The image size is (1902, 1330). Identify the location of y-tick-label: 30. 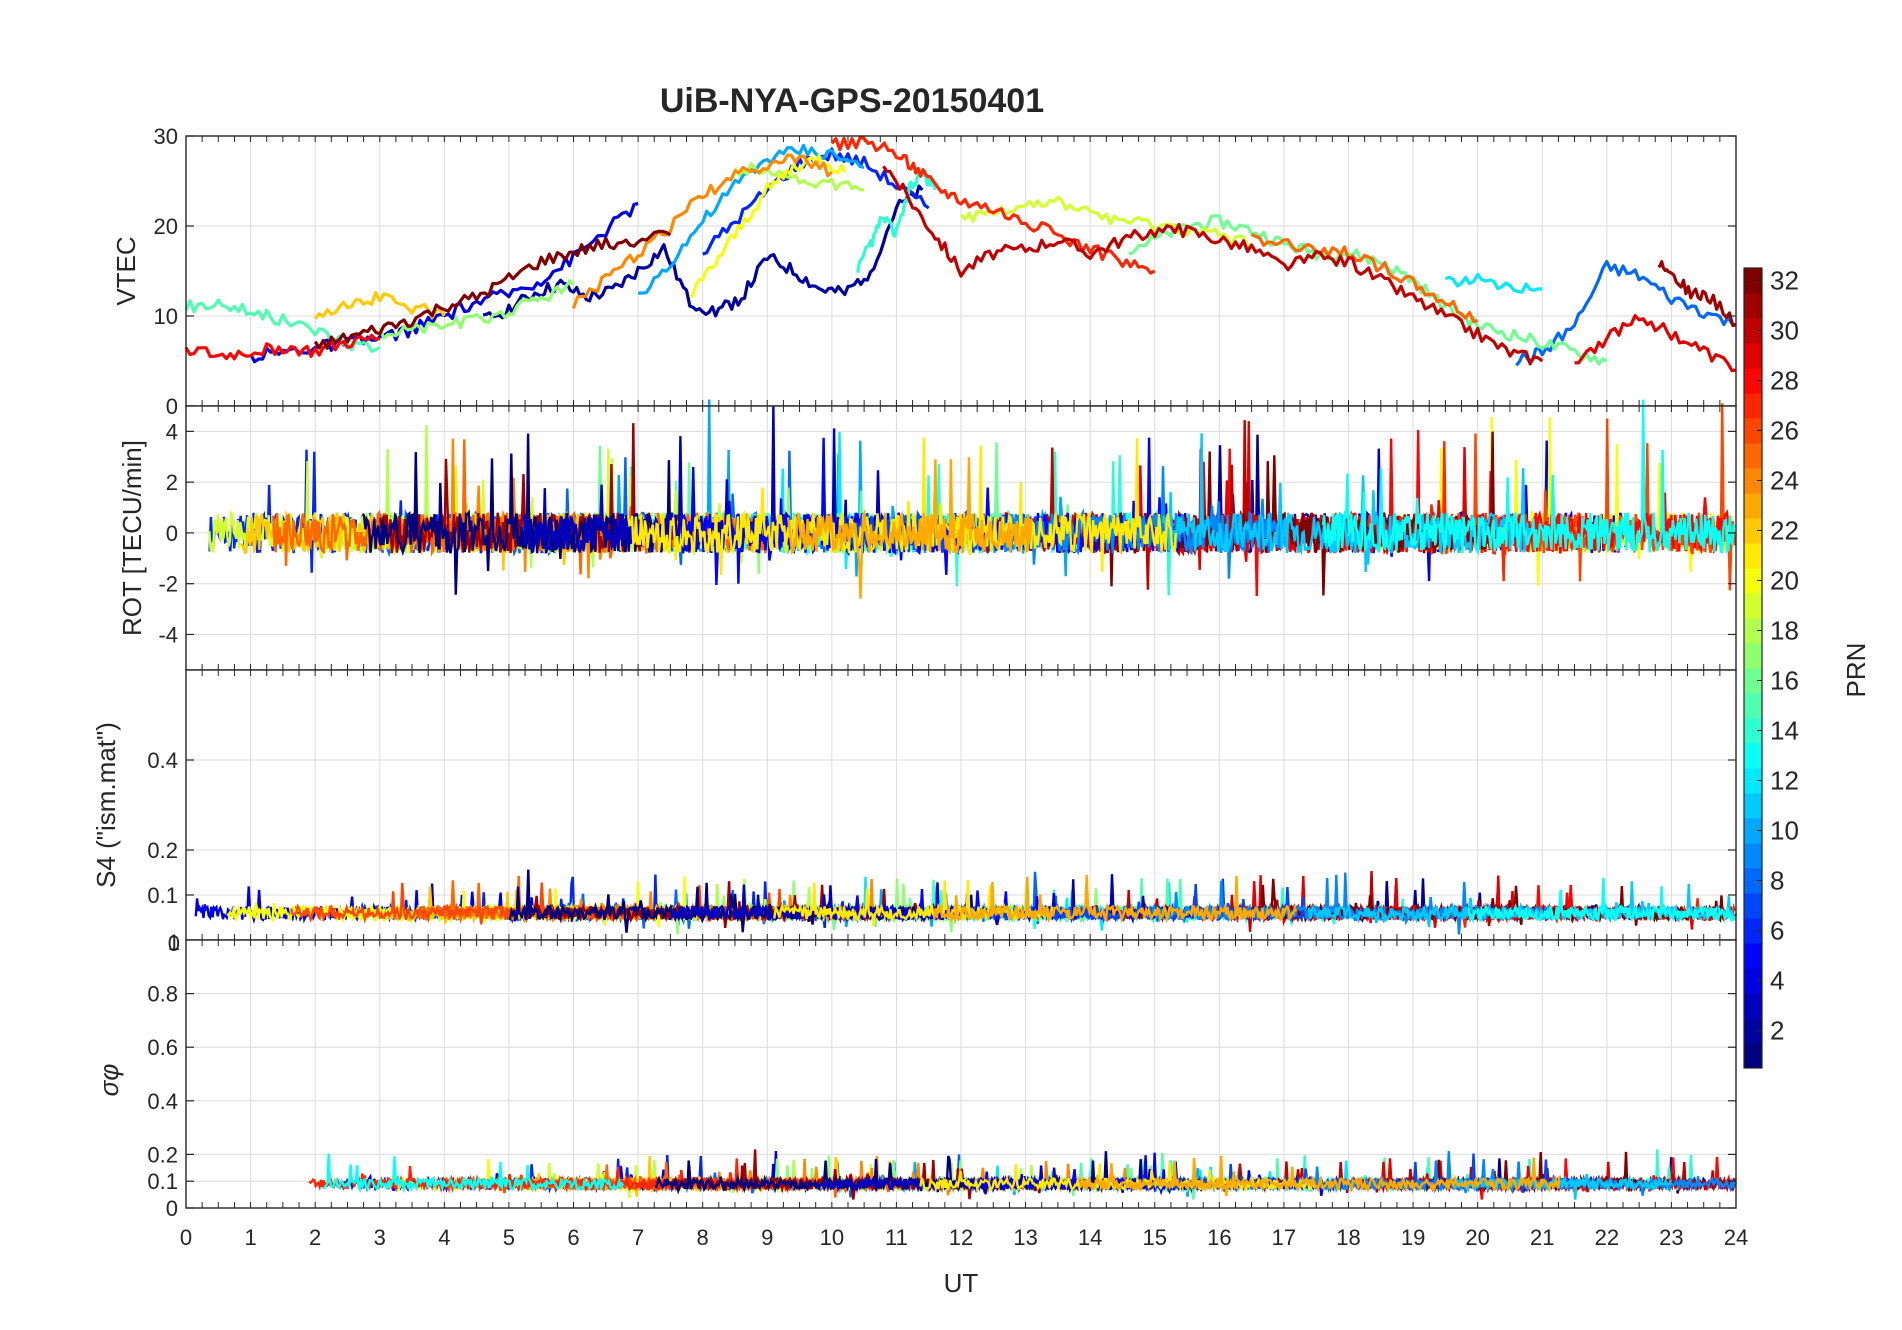
(166, 136).